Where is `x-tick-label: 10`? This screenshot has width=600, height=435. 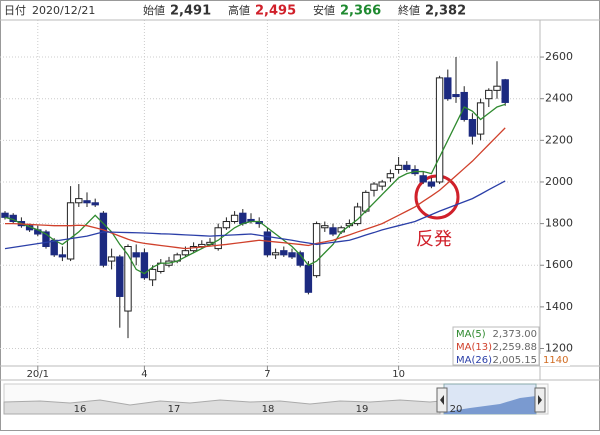
x-tick-label: 10 is located at coordinates (398, 374).